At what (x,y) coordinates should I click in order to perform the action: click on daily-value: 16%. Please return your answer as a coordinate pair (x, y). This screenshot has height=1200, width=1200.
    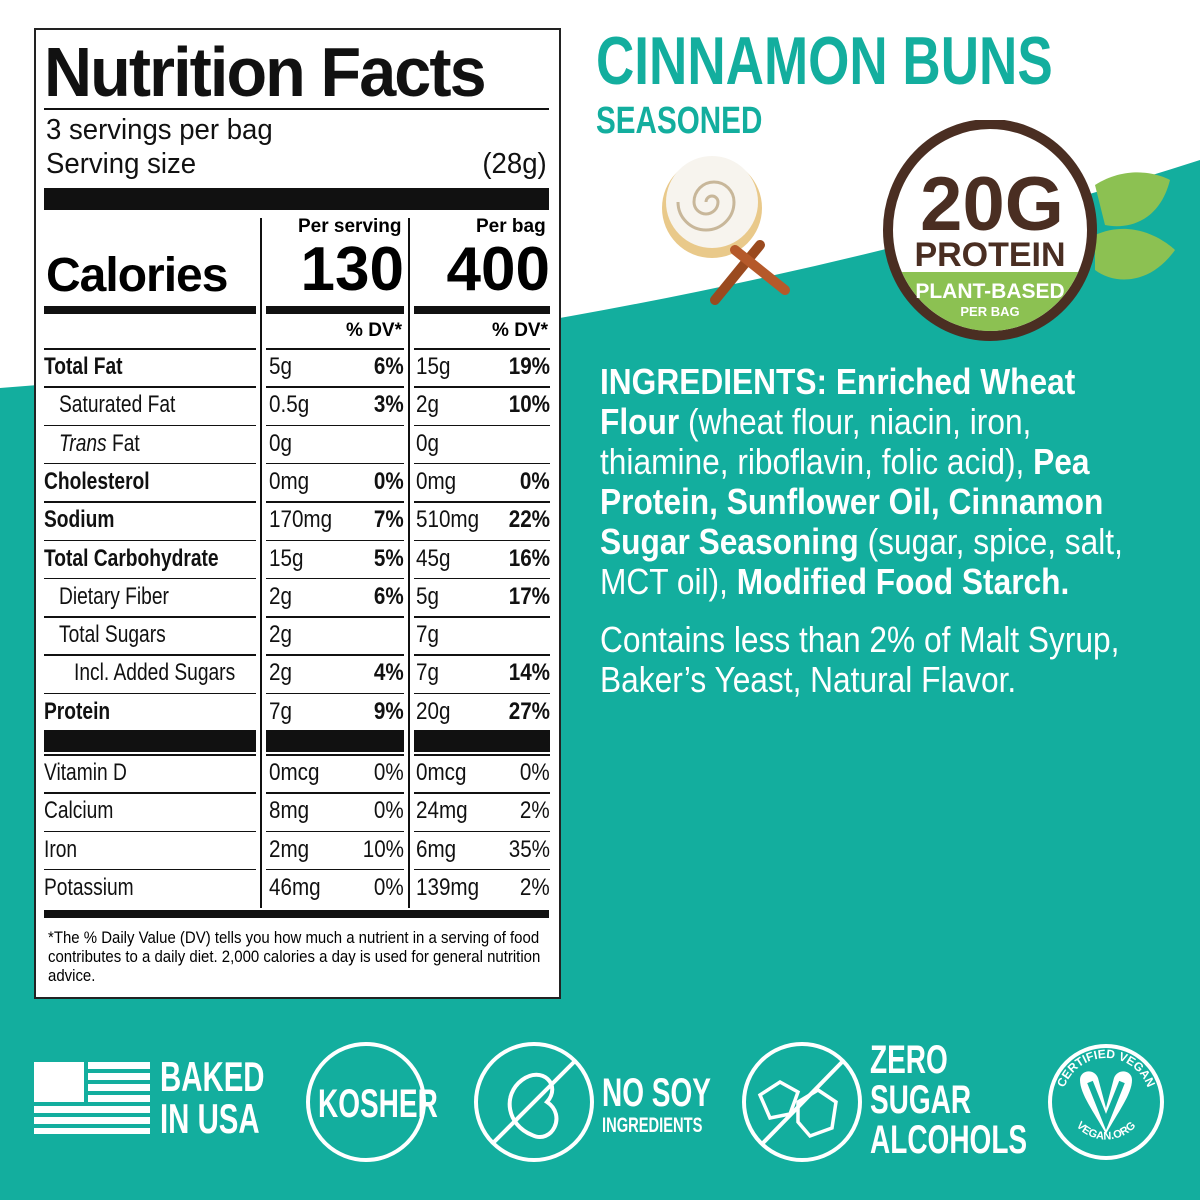
    Looking at the image, I should click on (526, 559).